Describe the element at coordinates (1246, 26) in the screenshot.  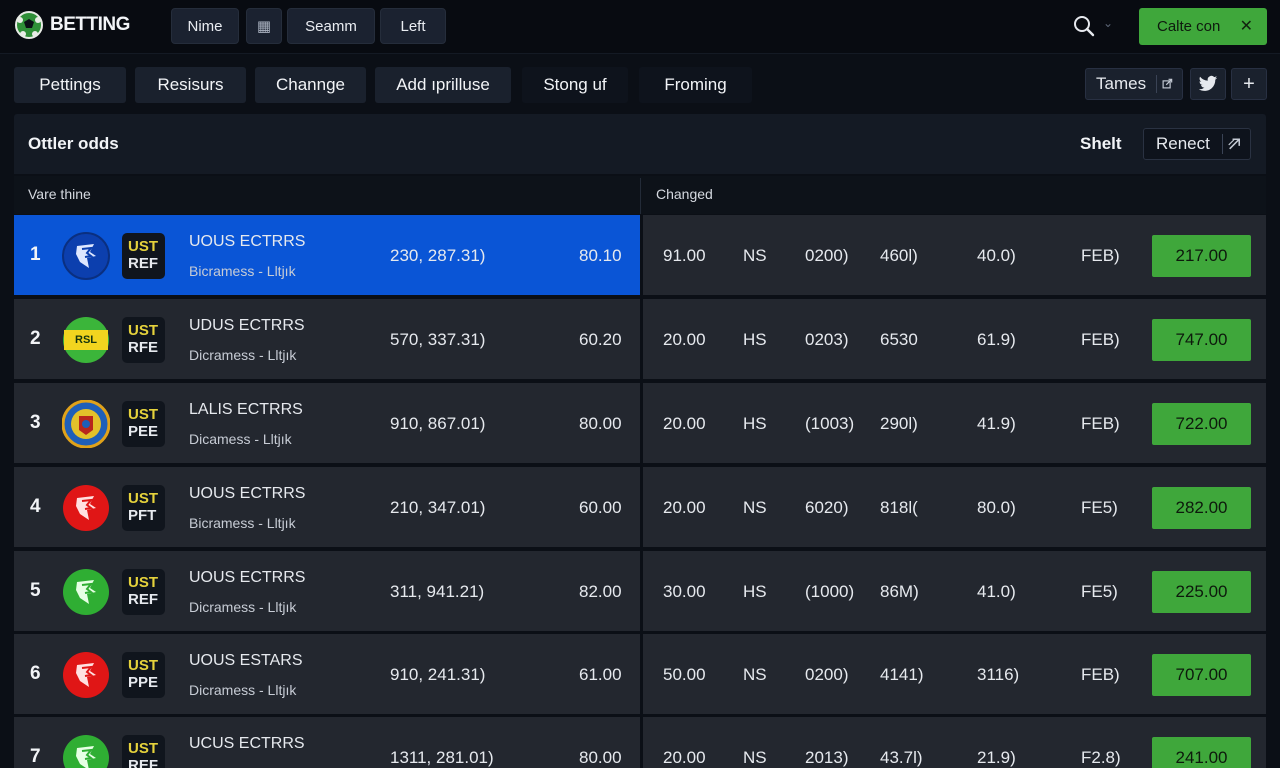
I see `close-icon: ✕` at that location.